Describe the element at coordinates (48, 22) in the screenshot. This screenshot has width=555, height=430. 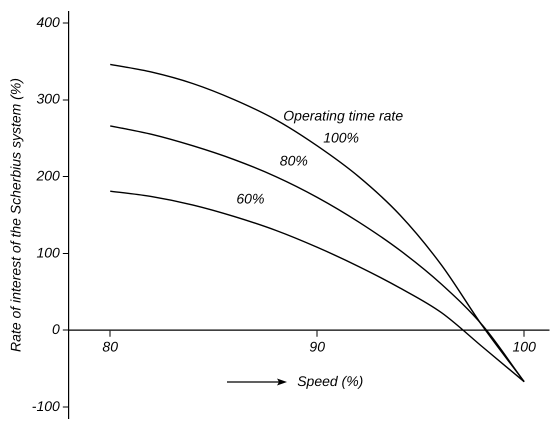
I see `y-tick-label: 400` at that location.